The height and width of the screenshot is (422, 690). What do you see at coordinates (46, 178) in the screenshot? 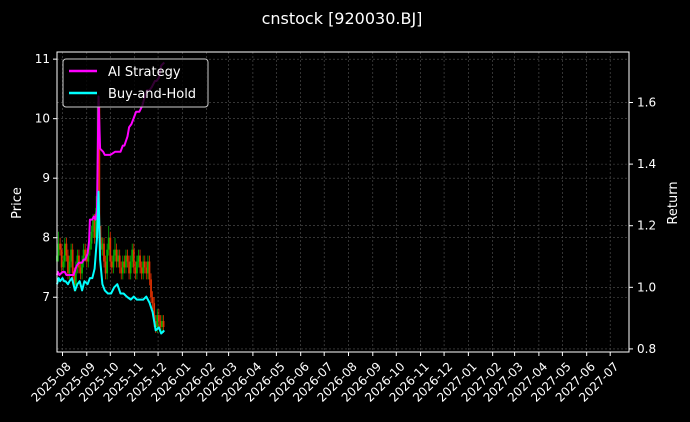
I see `y-tick-label: 9` at bounding box center [46, 178].